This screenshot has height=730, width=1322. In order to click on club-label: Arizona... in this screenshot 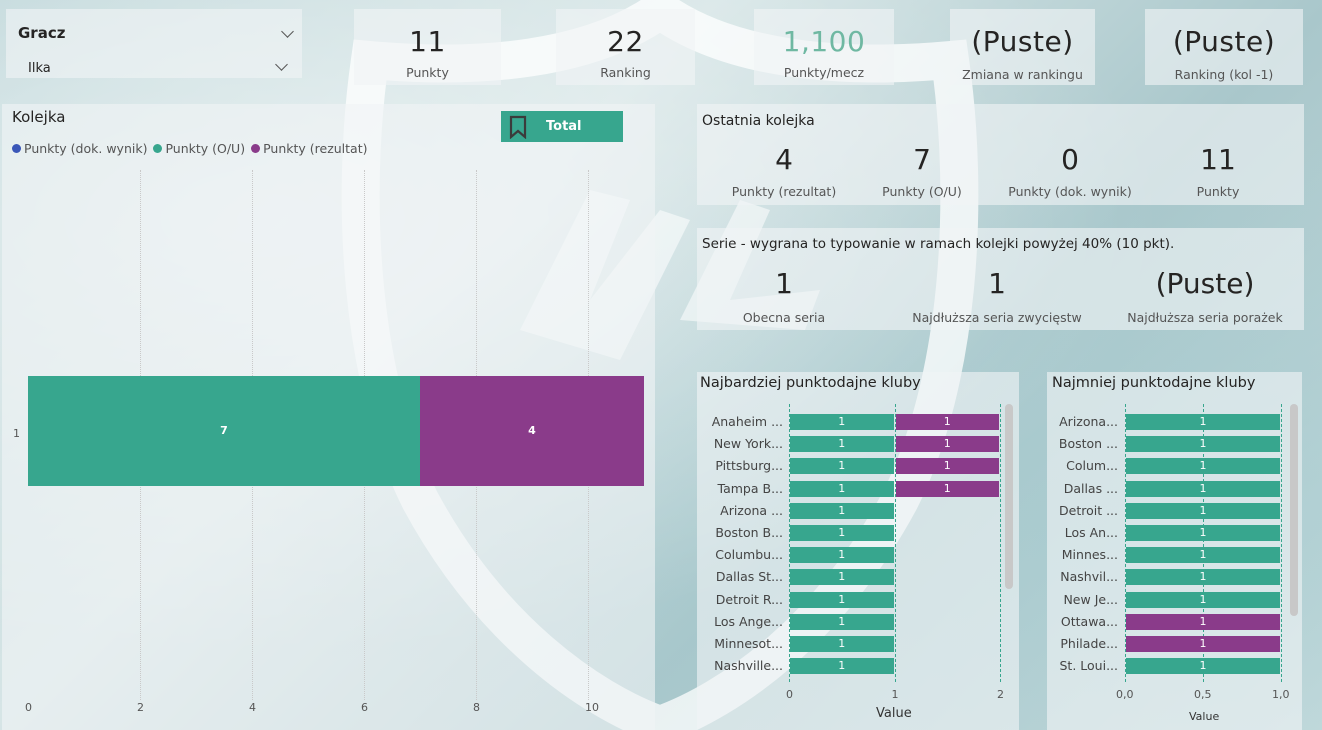, I will do `click(1088, 421)`.